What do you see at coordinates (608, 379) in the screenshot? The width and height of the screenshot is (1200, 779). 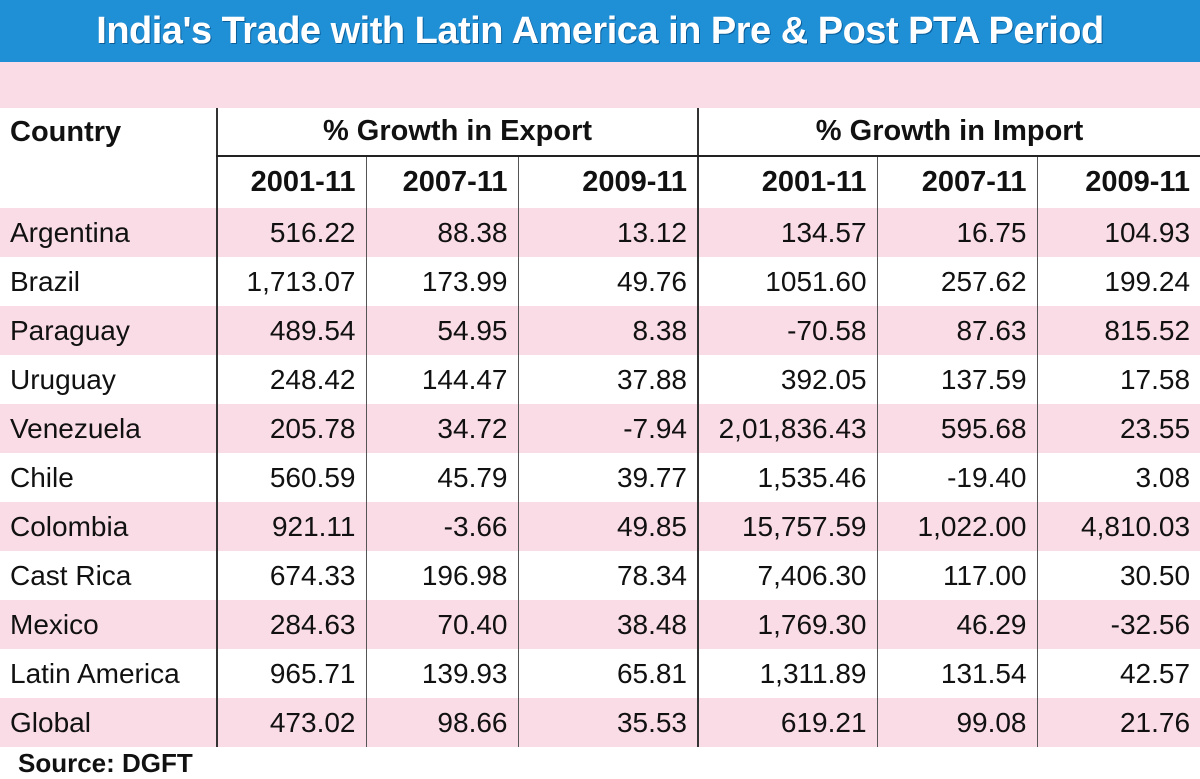 I see `value-cell: 37.88` at bounding box center [608, 379].